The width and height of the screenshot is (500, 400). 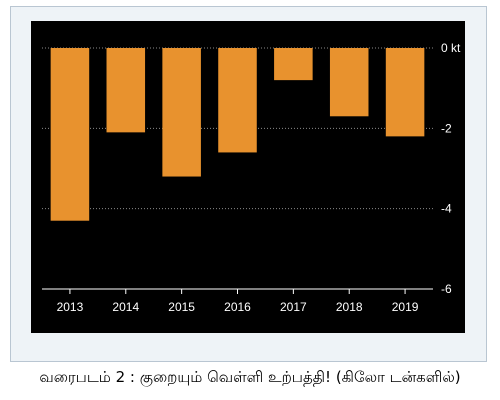 What do you see at coordinates (293, 307) in the screenshot?
I see `x-tick-label: 2017` at bounding box center [293, 307].